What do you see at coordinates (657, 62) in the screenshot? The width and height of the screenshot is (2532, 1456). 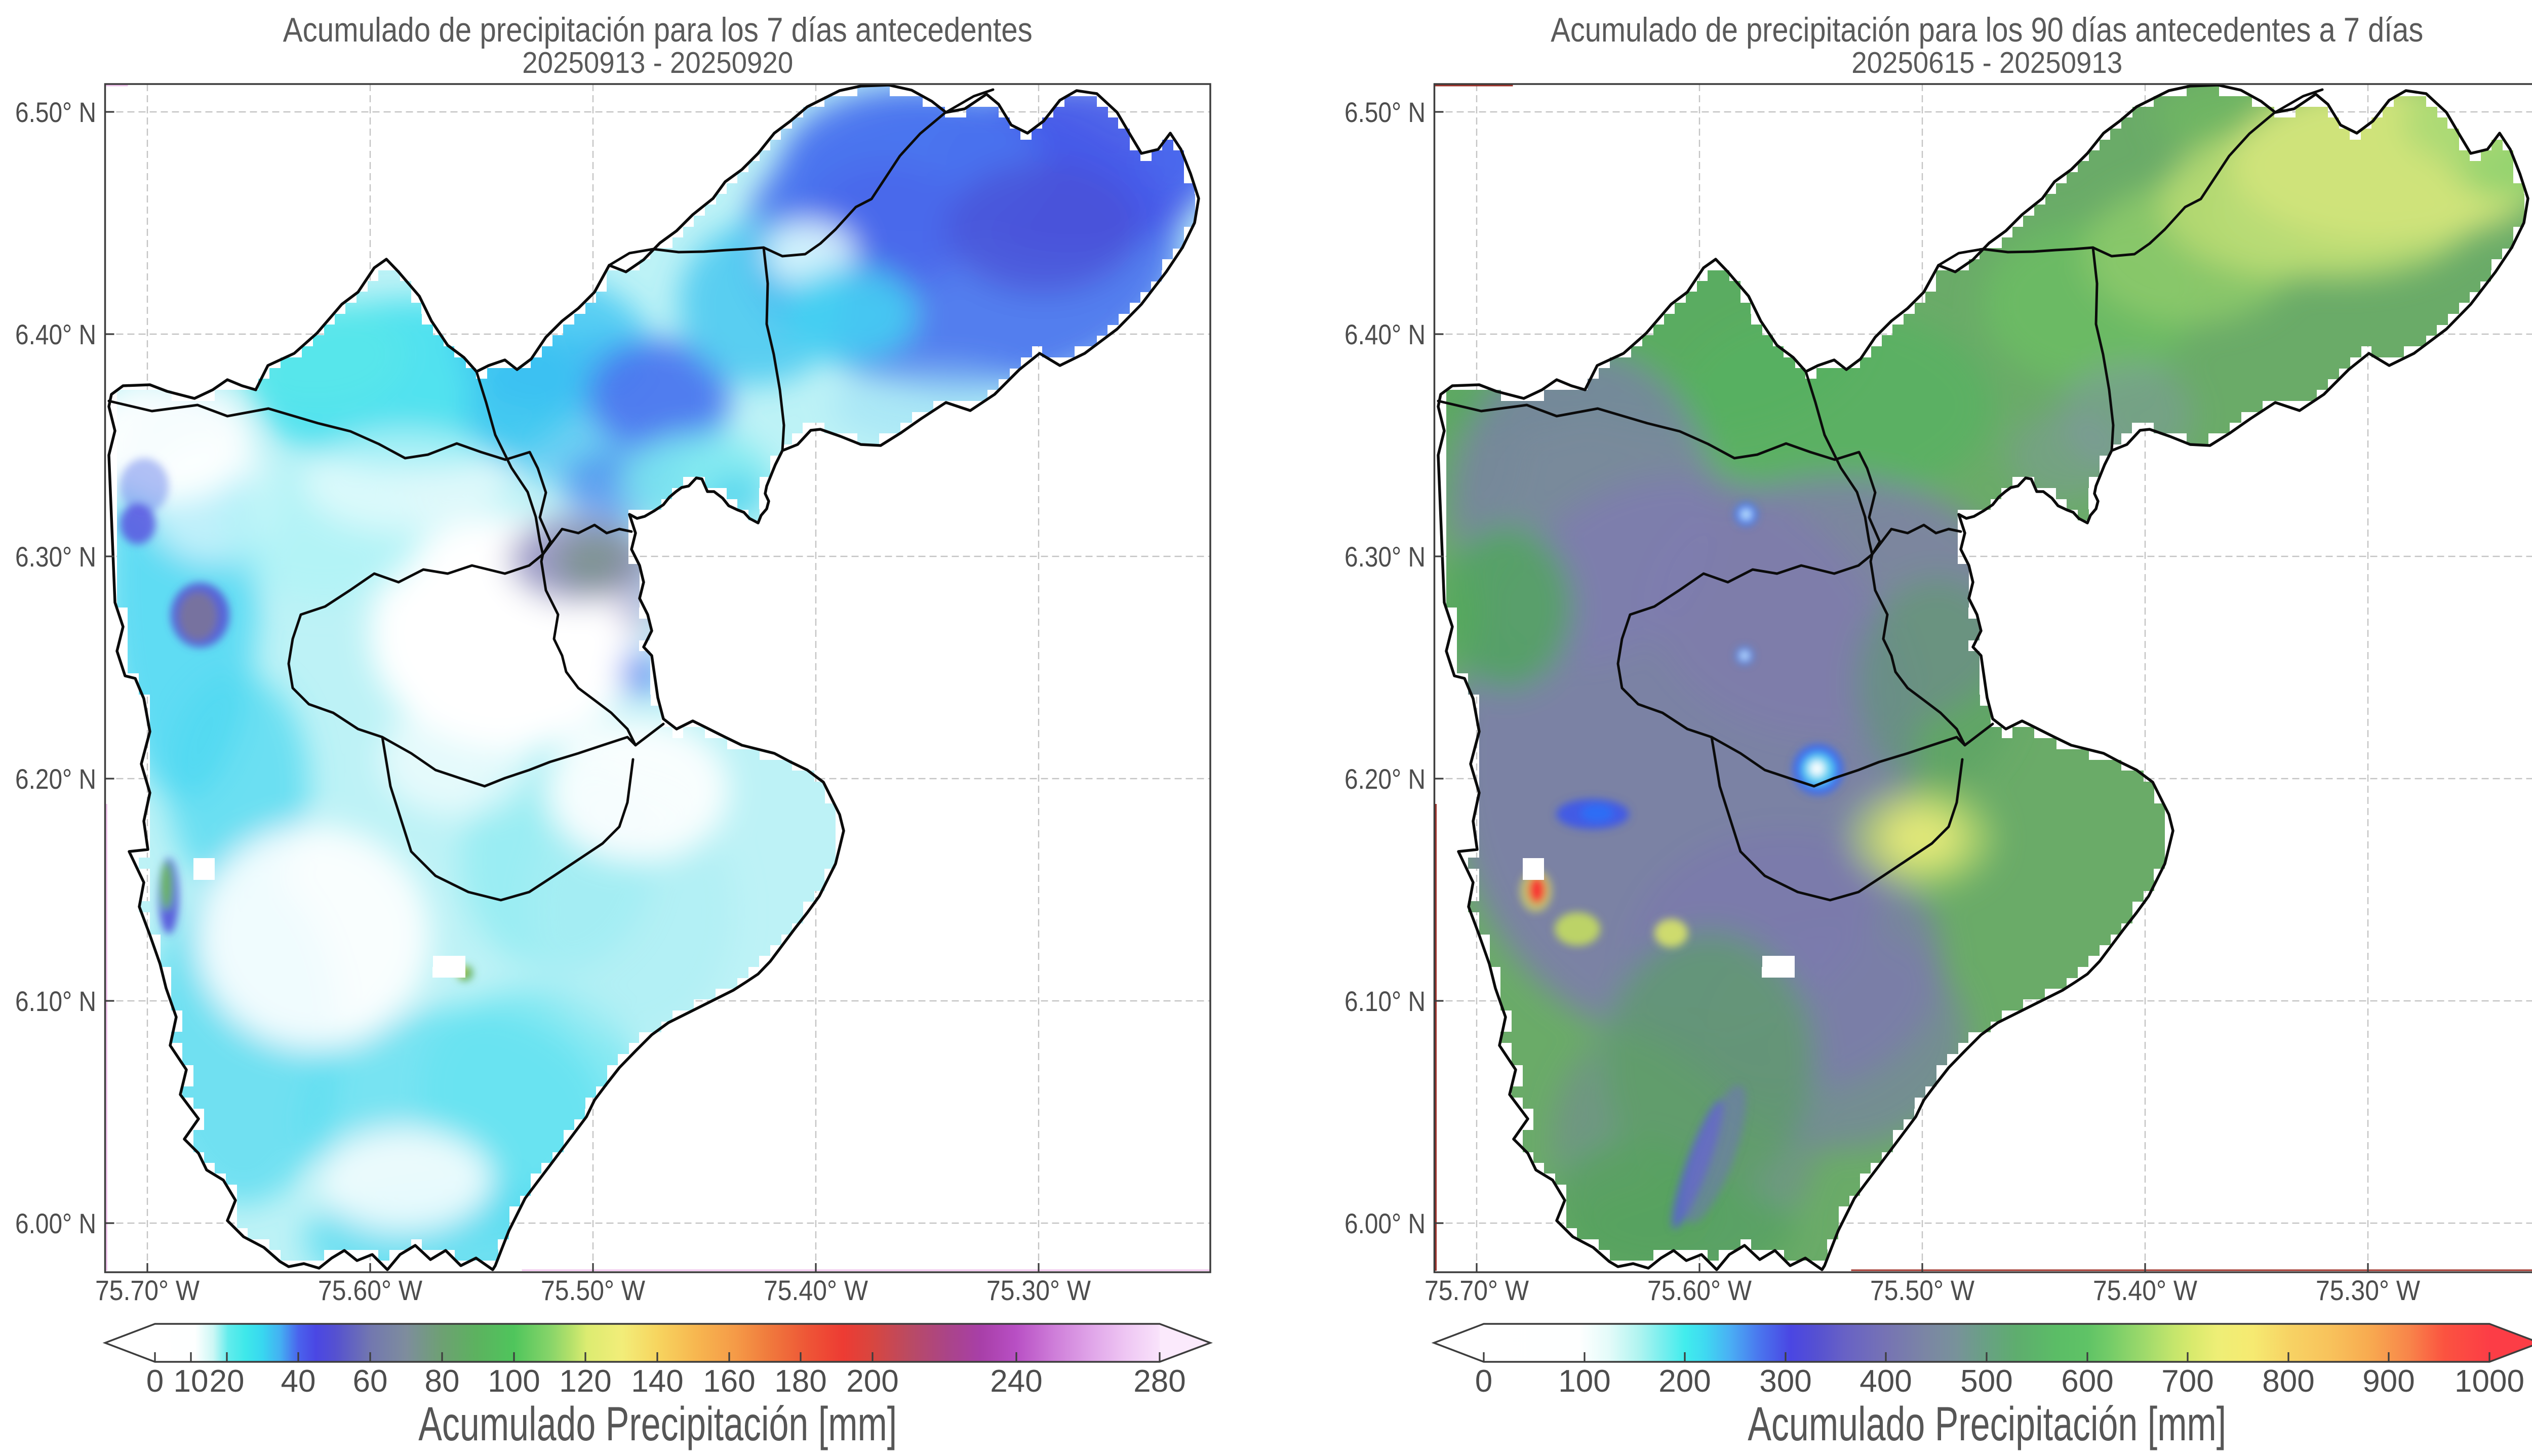 I see `svg-text: 20250913 - 20250920` at bounding box center [657, 62].